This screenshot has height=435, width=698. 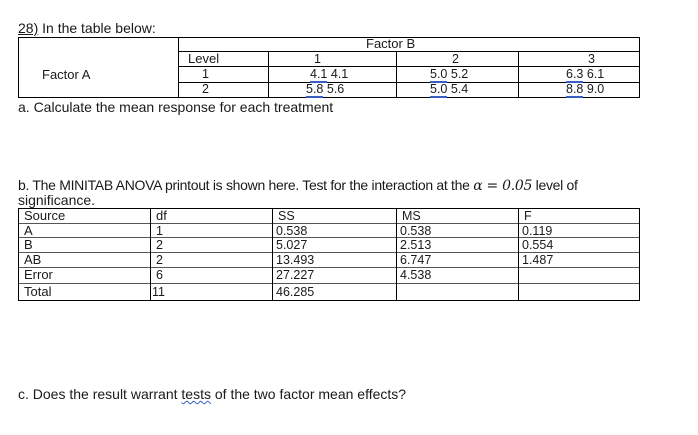 What do you see at coordinates (459, 89) in the screenshot?
I see `cell-value: 5.4` at bounding box center [459, 89].